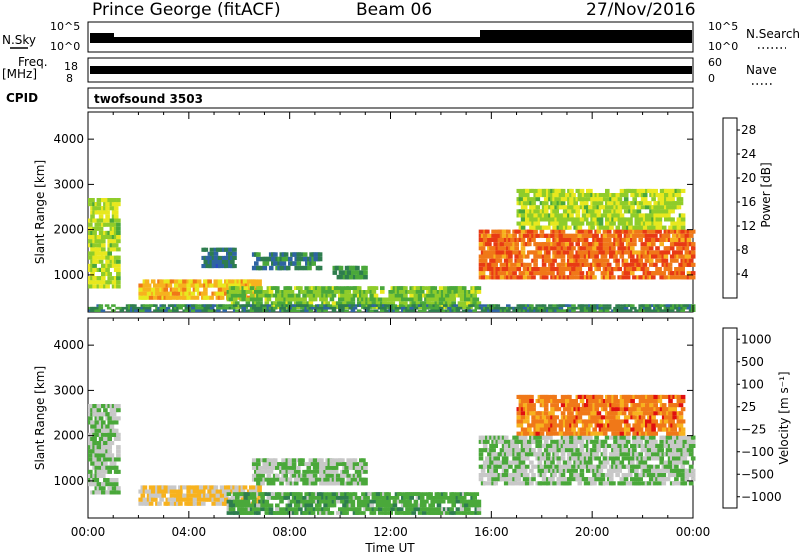 The width and height of the screenshot is (800, 554). I want to click on colorbar-tick-label: 24, so click(748, 154).